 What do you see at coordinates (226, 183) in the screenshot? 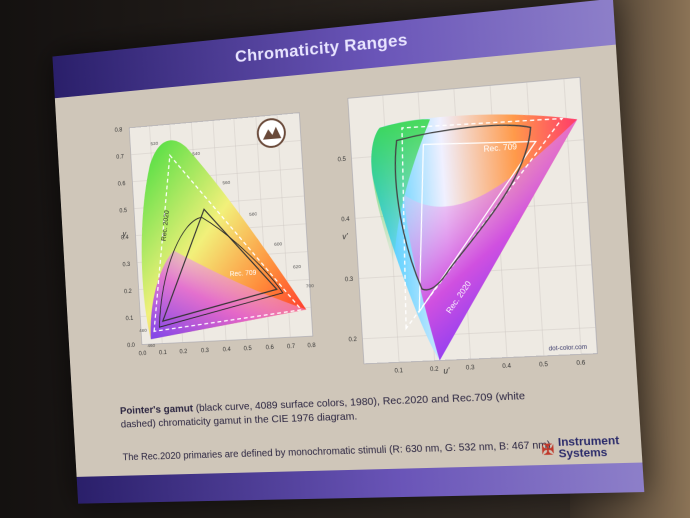
I see `svg-text: 560` at bounding box center [226, 183].